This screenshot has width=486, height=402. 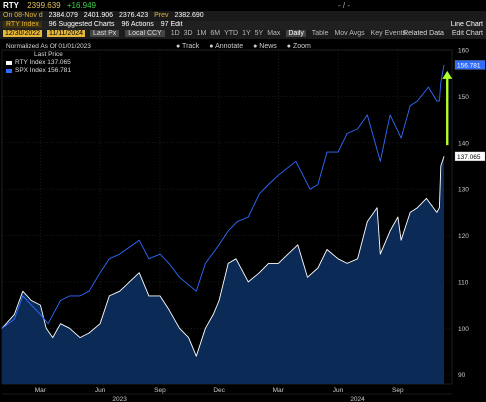 I want to click on currency-select: Local CCY, so click(x=145, y=33).